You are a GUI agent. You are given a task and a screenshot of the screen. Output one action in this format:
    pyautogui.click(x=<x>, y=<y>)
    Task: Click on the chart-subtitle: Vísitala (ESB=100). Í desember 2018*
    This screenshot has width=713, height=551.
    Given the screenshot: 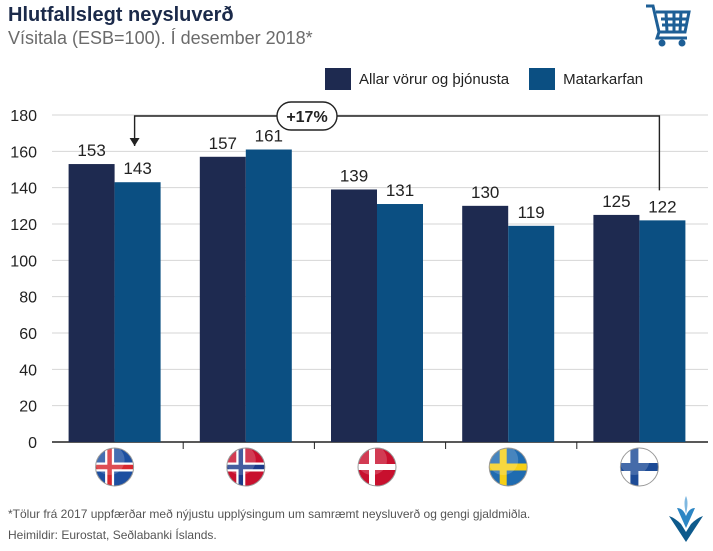 What is the action you would take?
    pyautogui.click(x=160, y=38)
    